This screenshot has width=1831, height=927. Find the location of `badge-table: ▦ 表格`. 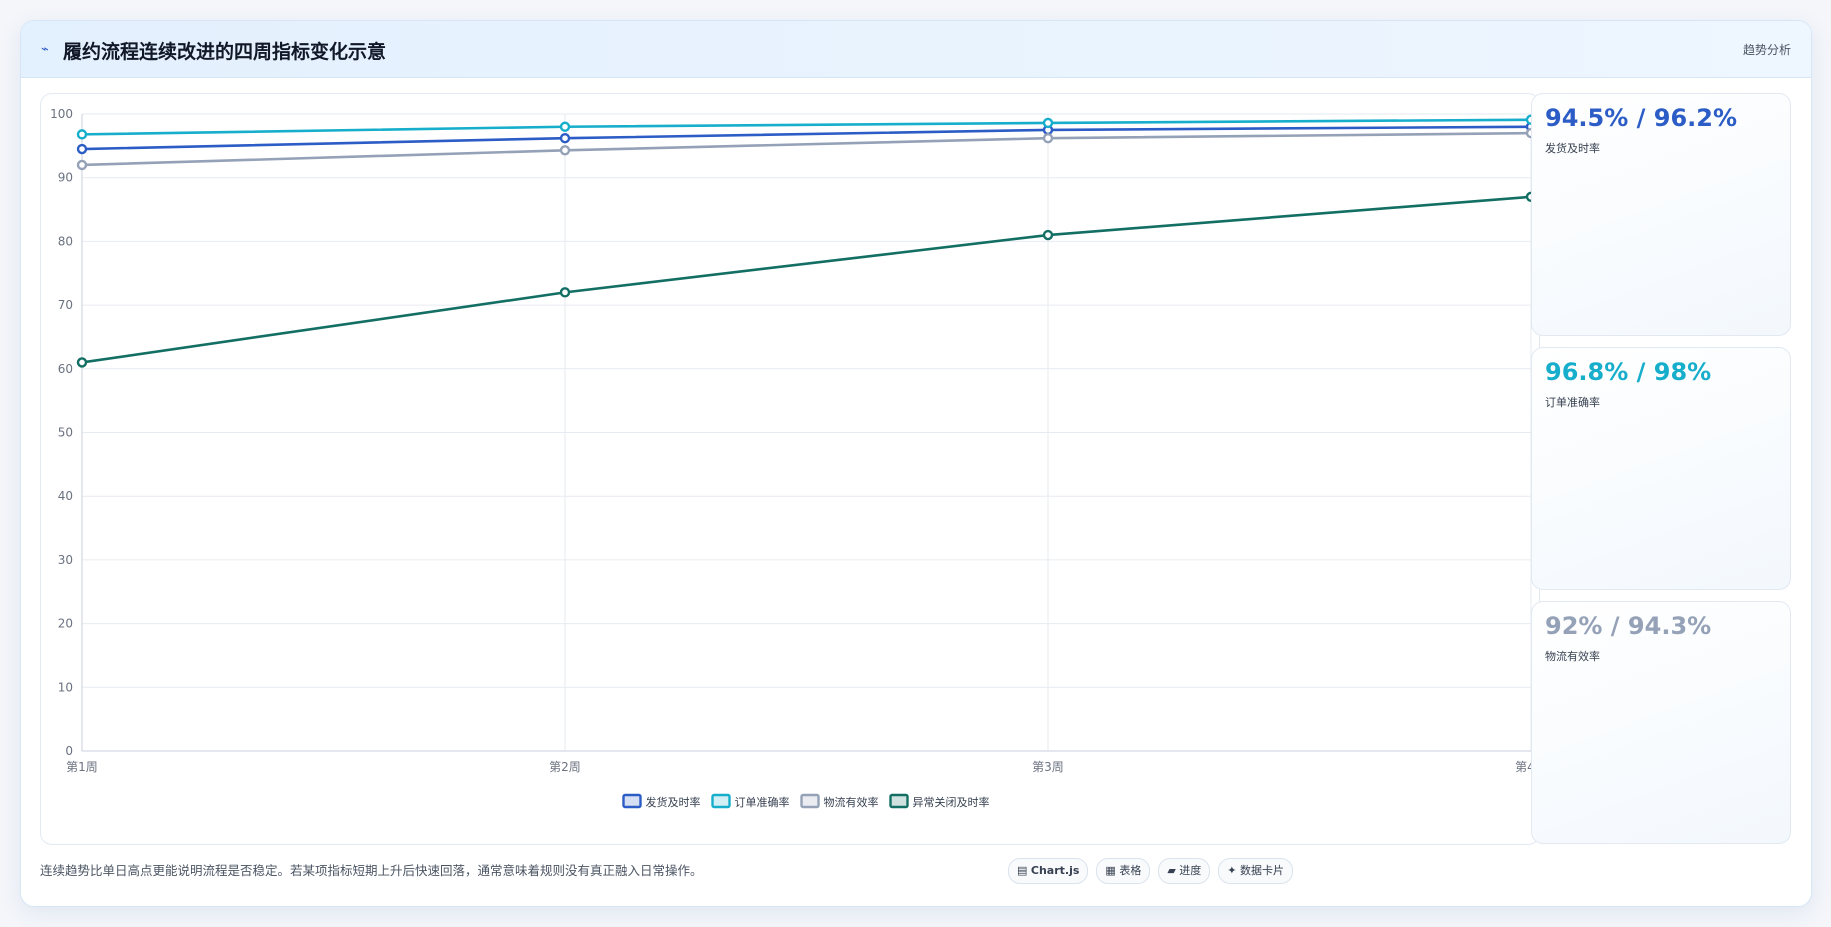

badge-table: ▦ 表格 is located at coordinates (1123, 871).